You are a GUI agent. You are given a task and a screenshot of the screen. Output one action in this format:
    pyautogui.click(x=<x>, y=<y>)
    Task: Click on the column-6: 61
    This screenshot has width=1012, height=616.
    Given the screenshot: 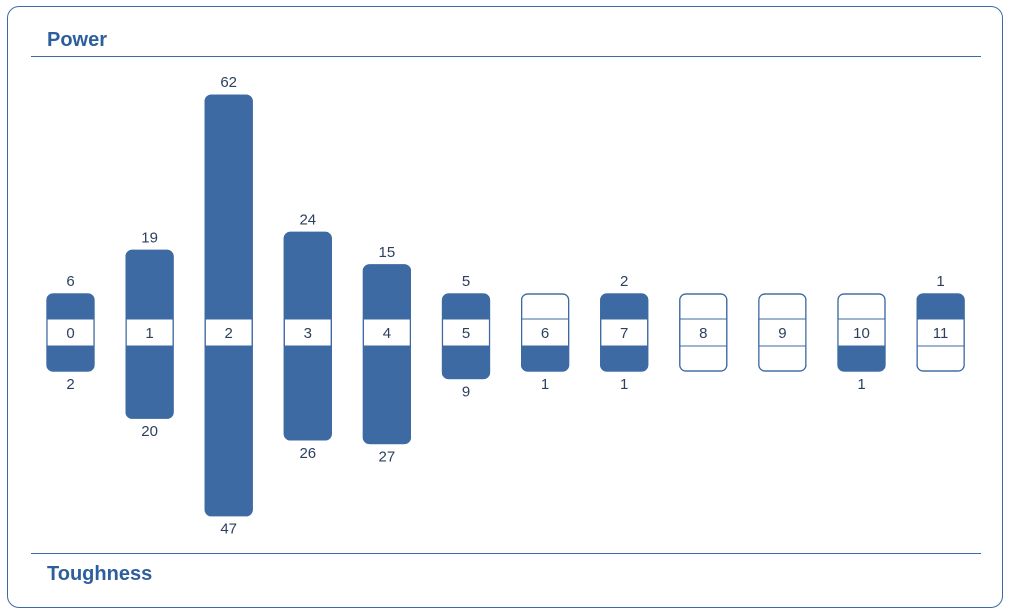 What is the action you would take?
    pyautogui.click(x=545, y=343)
    